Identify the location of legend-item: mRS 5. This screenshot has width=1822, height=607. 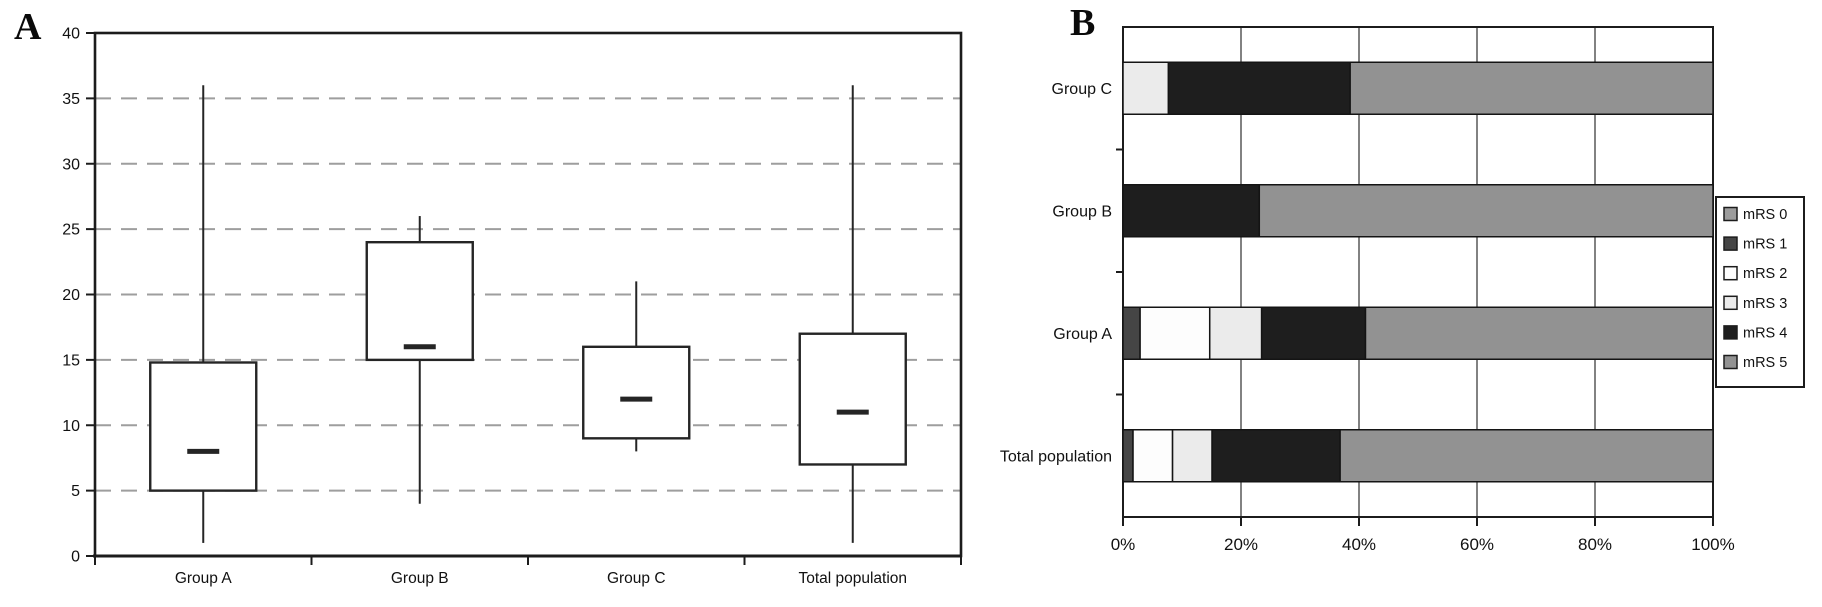
(1755, 362).